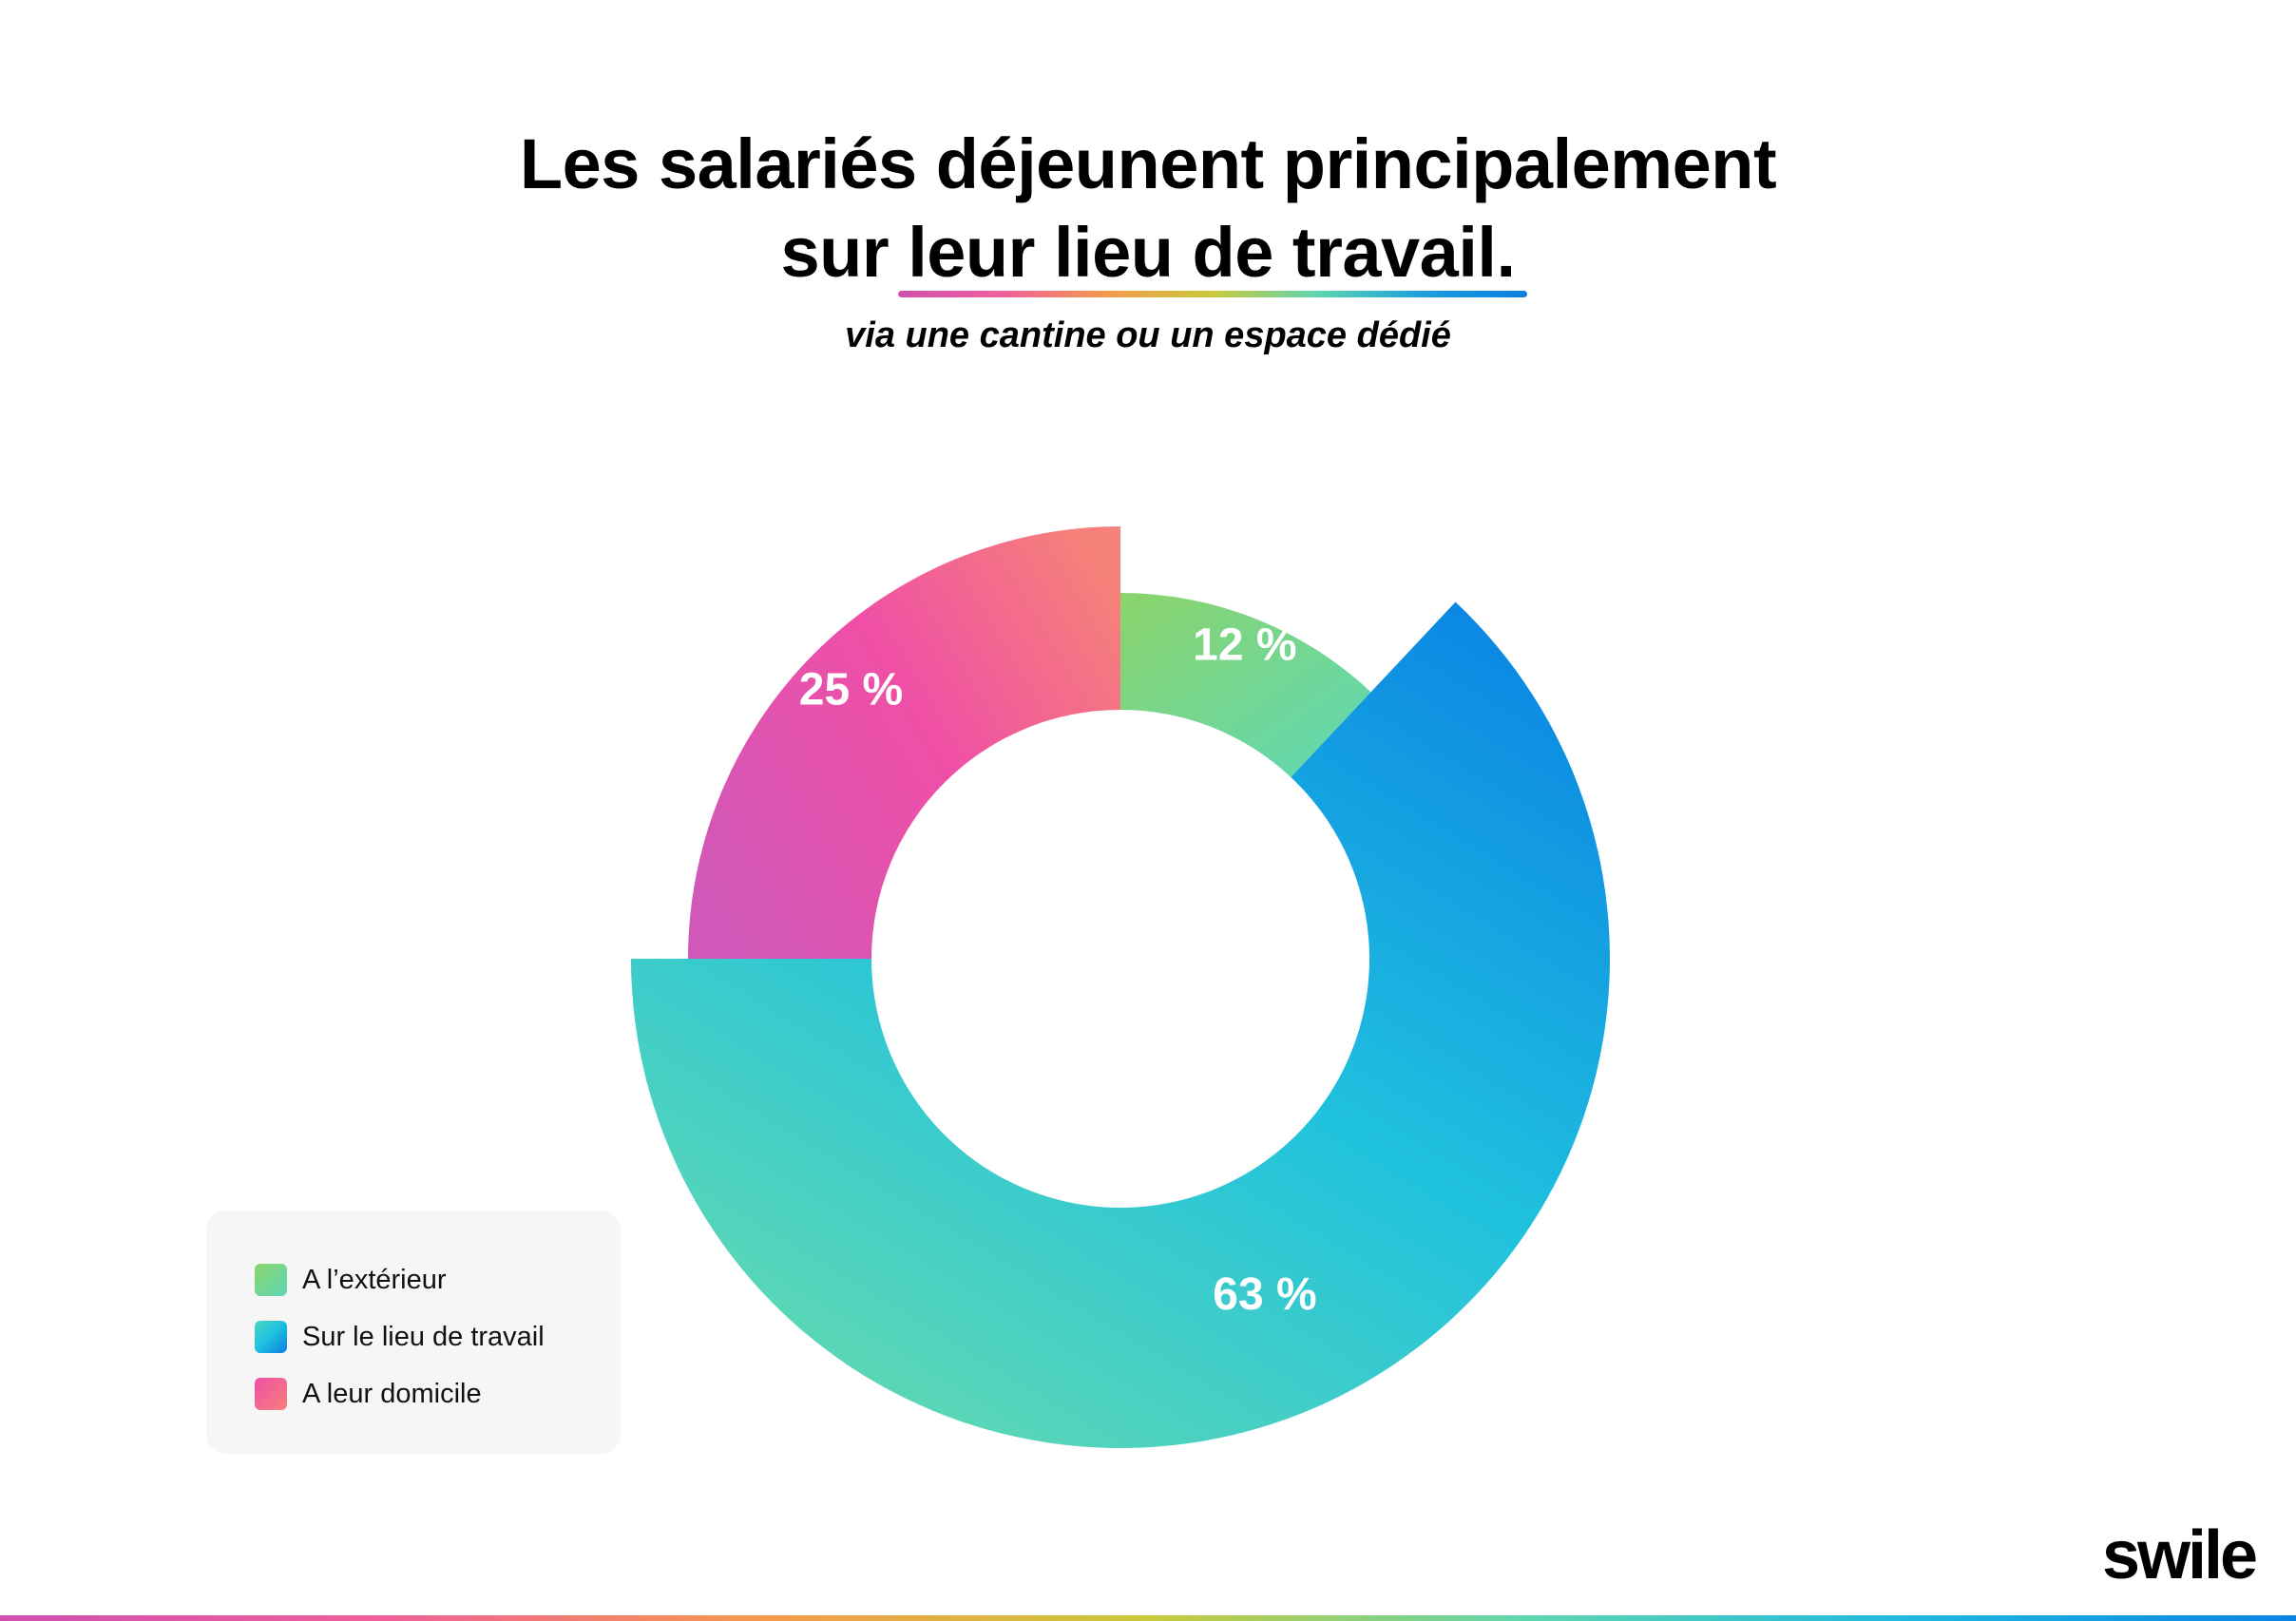 This screenshot has width=2296, height=1621. What do you see at coordinates (392, 1393) in the screenshot?
I see `legend-label: A leur domicile` at bounding box center [392, 1393].